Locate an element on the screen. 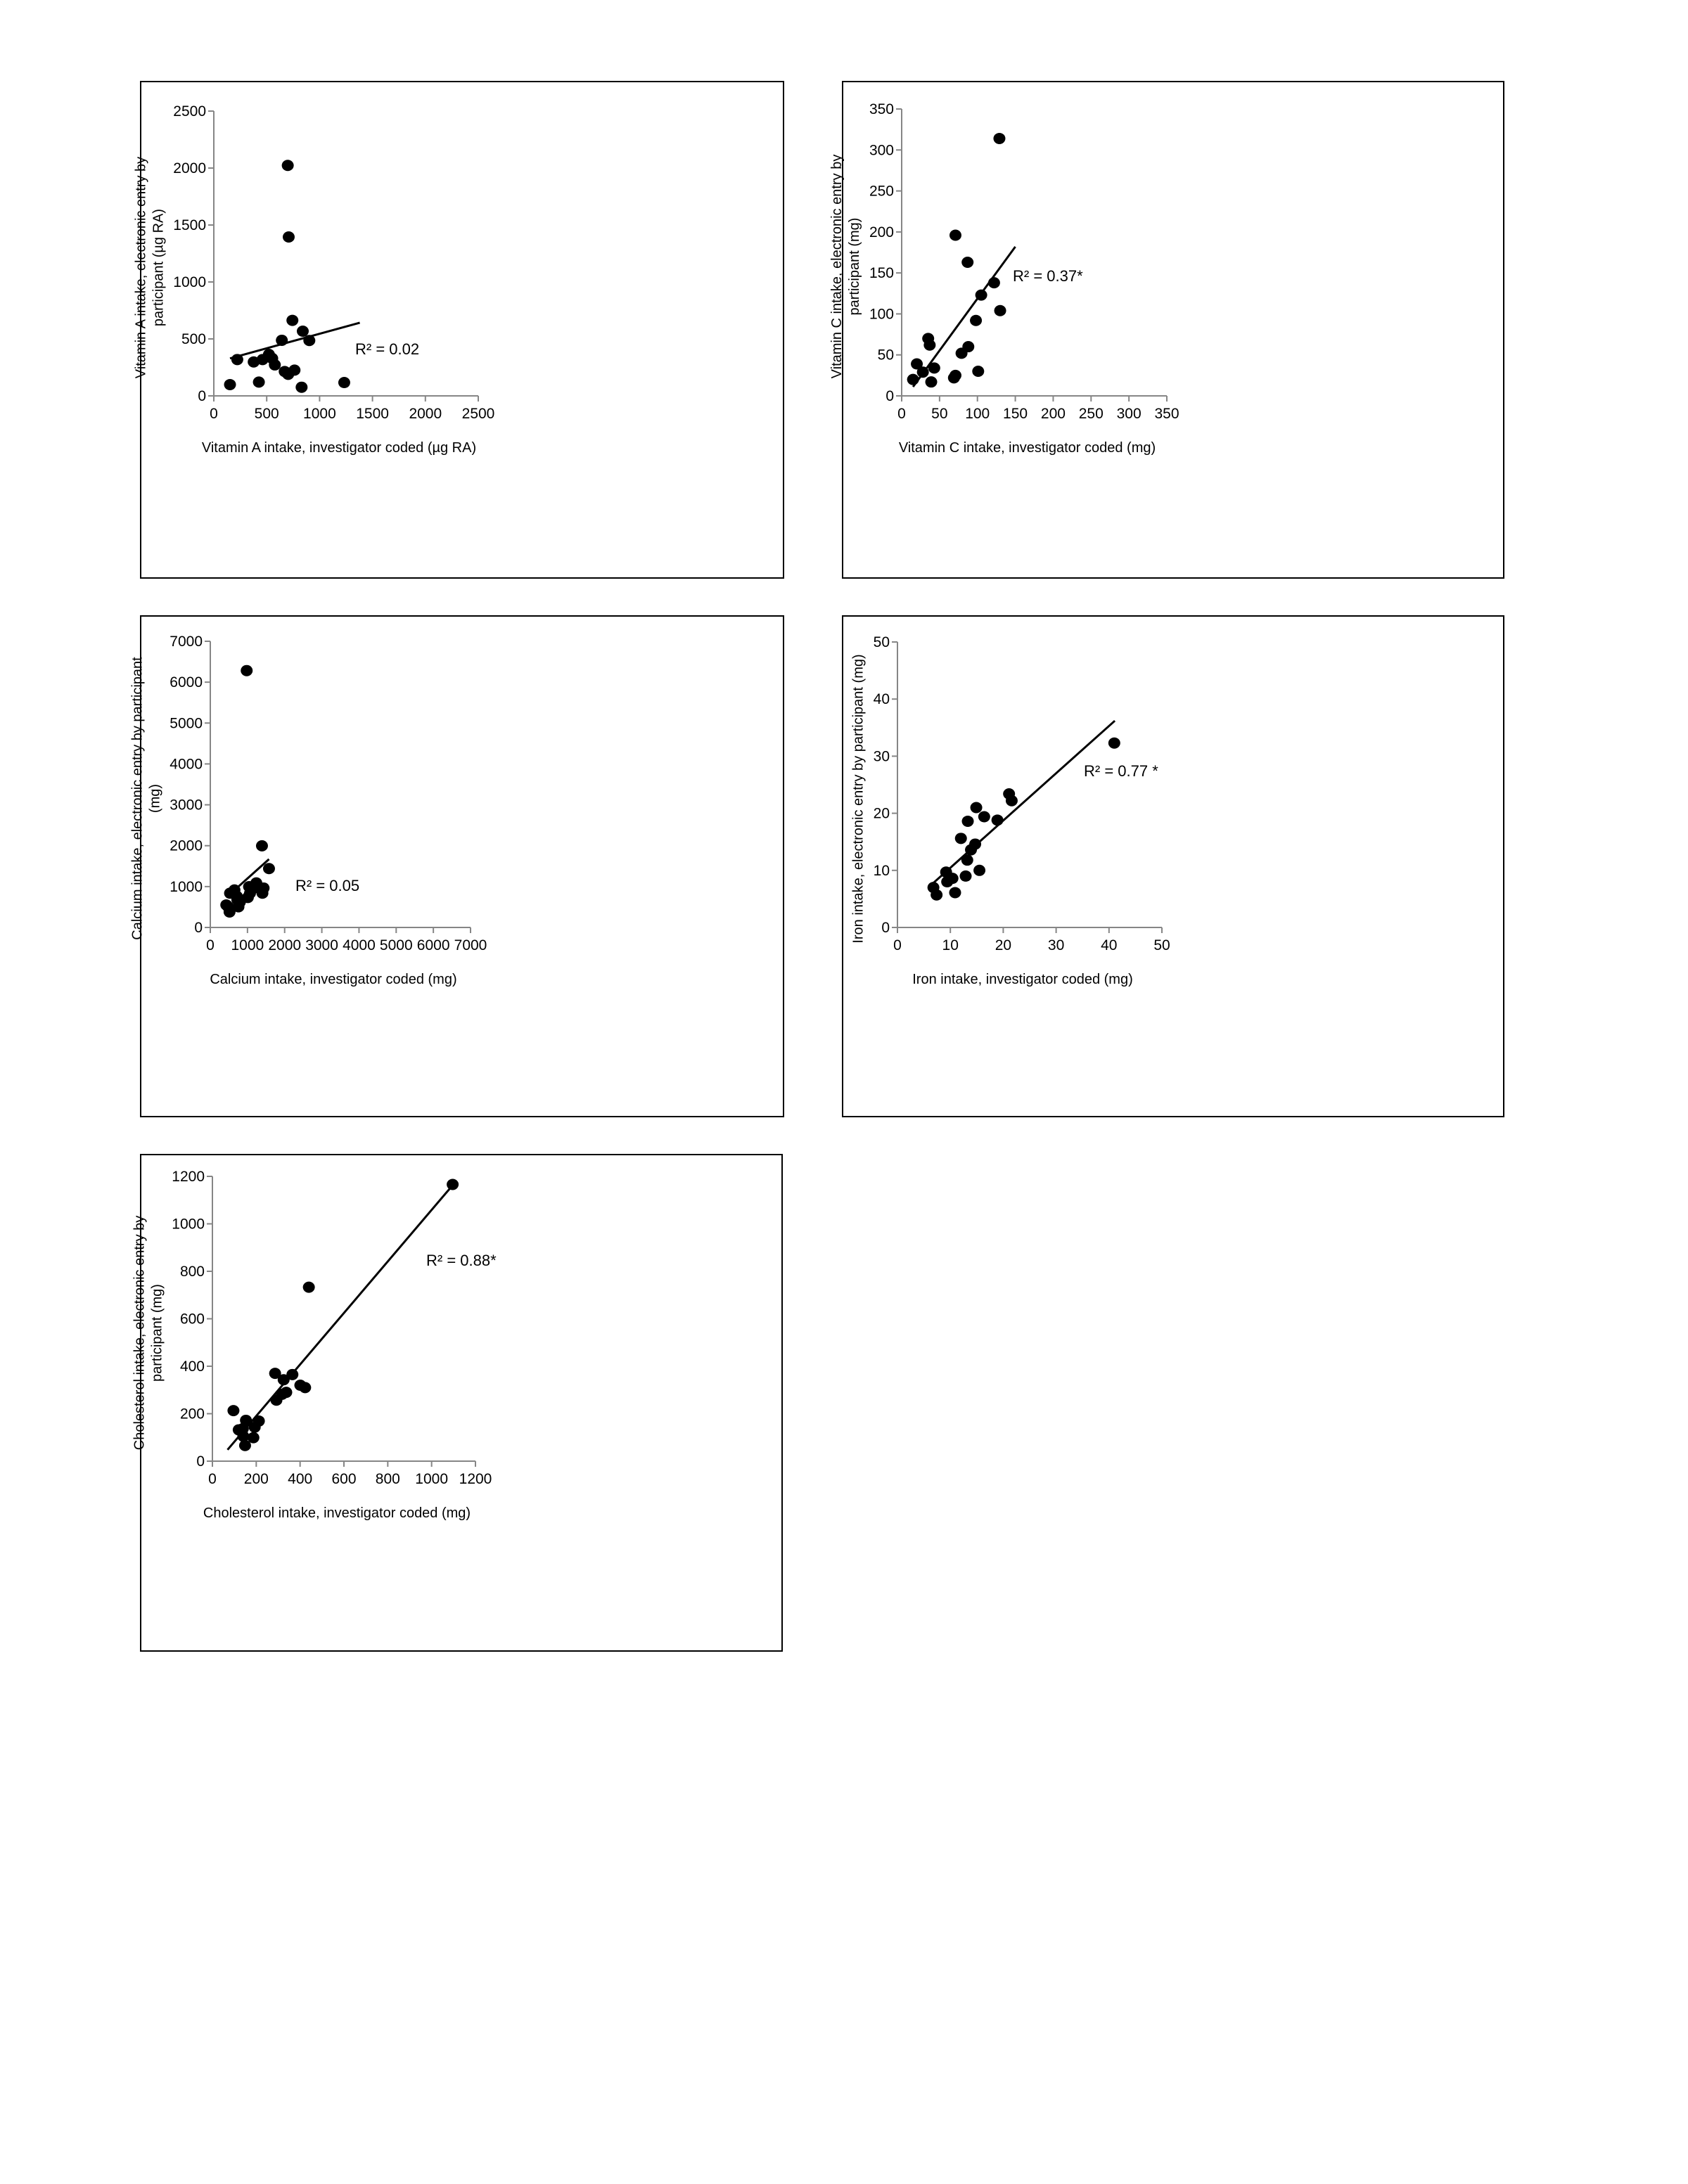 This screenshot has height=2184, width=1688. x-tick-label: 30 is located at coordinates (1056, 945).